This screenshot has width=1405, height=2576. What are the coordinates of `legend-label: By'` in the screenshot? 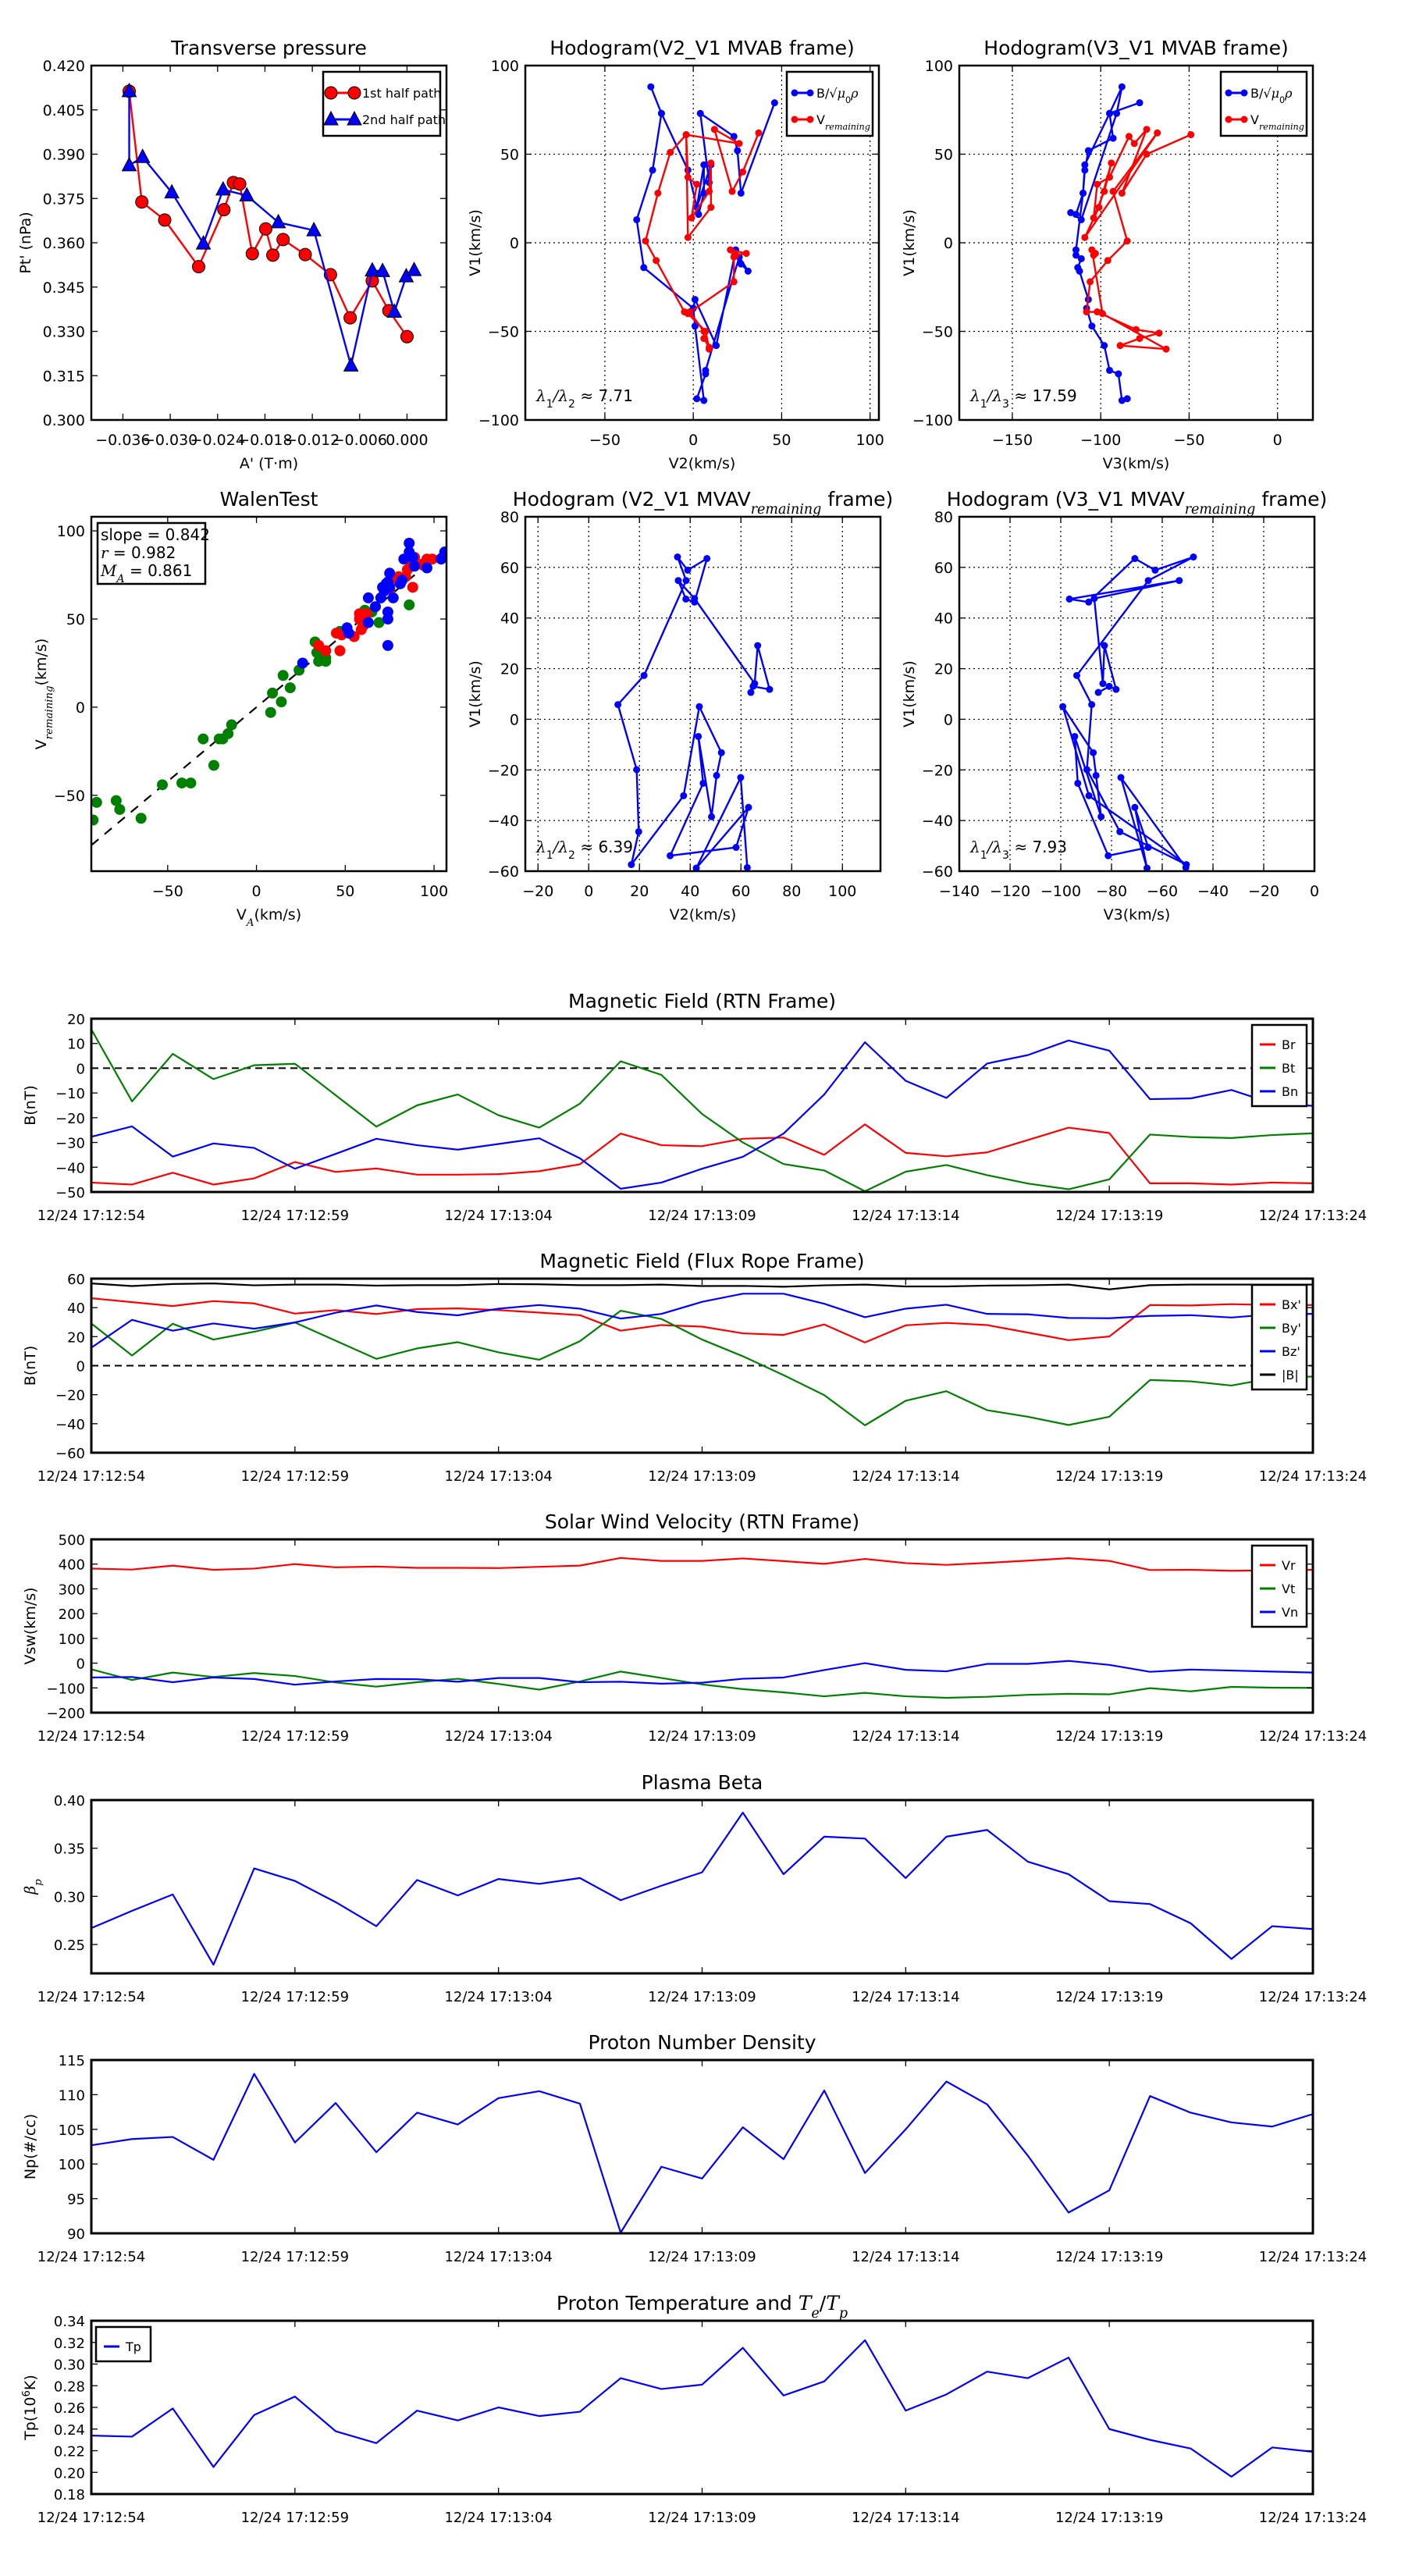 It's located at (1291, 1328).